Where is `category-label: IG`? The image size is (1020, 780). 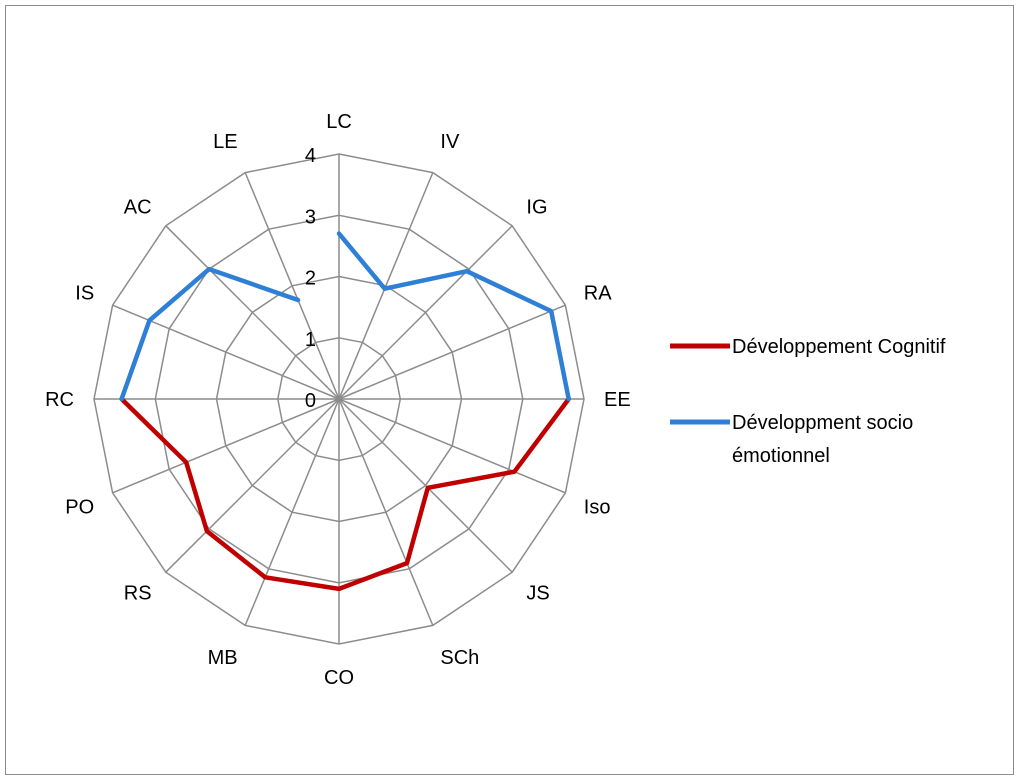
category-label: IG is located at coordinates (536, 208).